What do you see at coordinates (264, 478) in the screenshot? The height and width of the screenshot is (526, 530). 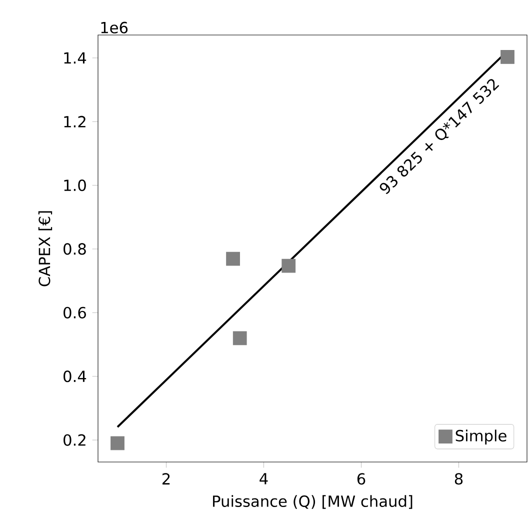 I see `x-tick-label: 4` at bounding box center [264, 478].